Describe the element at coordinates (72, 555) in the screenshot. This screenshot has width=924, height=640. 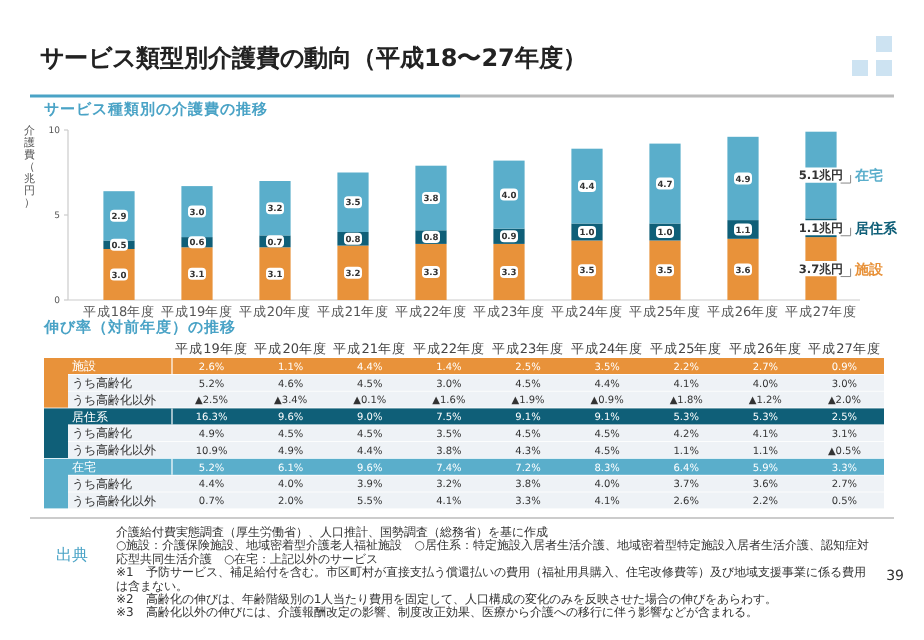
I see `text: 出典` at that location.